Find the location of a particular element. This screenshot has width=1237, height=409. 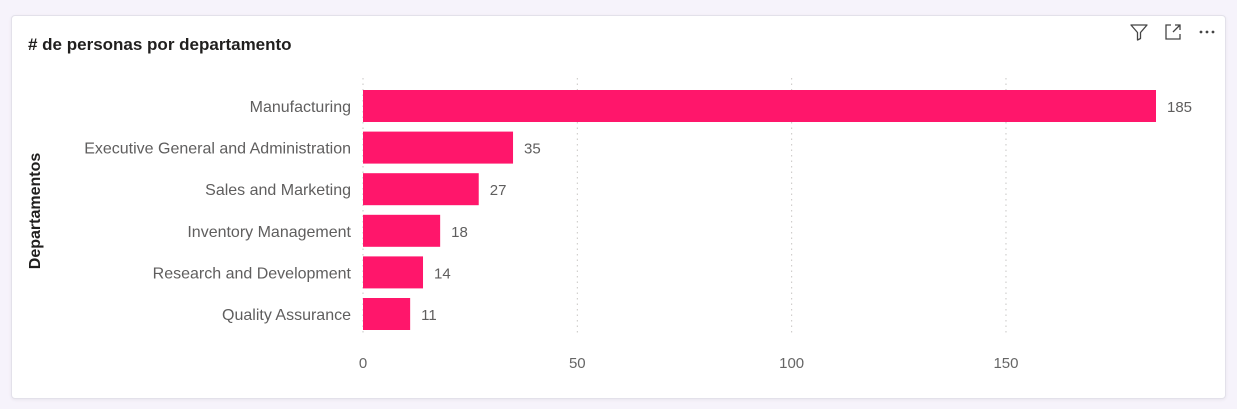

more-options-icon is located at coordinates (1207, 32).